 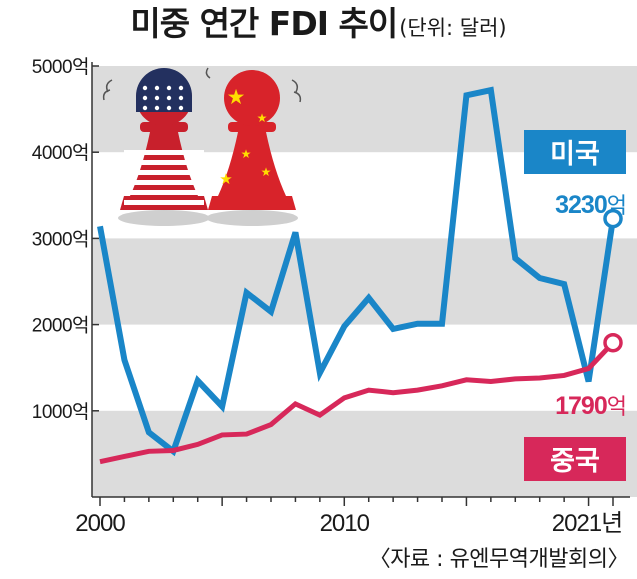 I want to click on us-legend-box, so click(x=575, y=152).